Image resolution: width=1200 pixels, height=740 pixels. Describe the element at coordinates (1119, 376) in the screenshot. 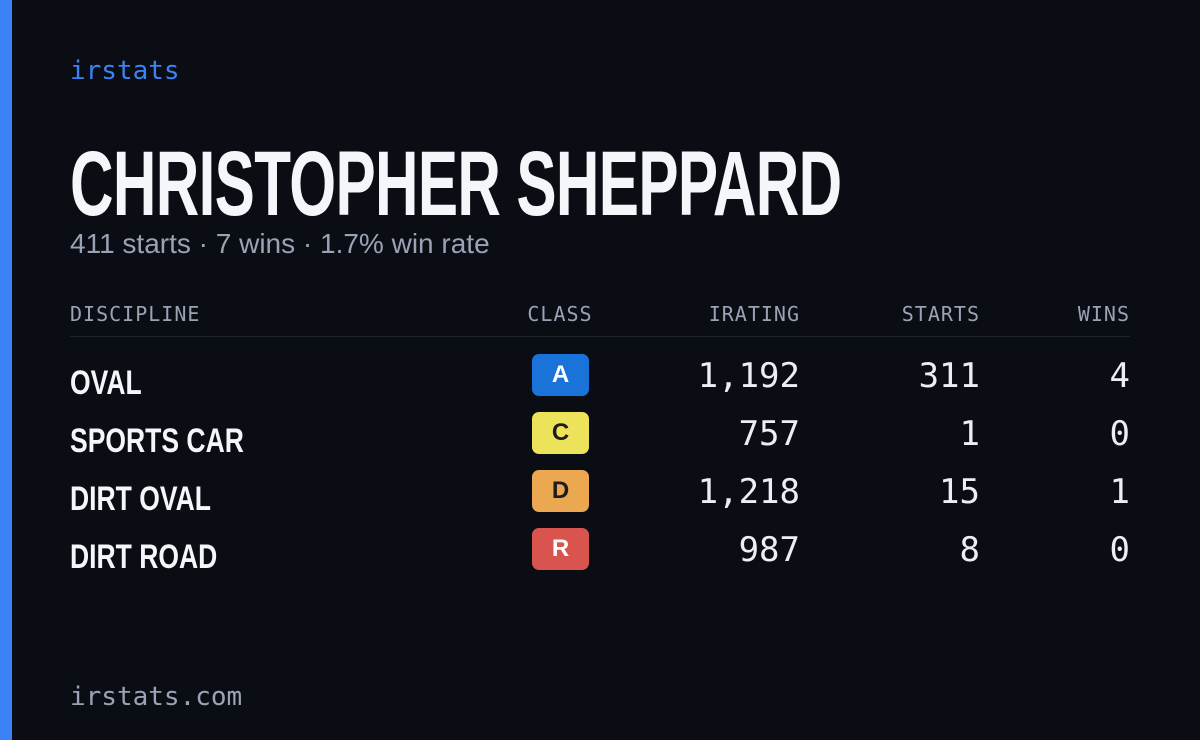

I see `wins: 4` at that location.